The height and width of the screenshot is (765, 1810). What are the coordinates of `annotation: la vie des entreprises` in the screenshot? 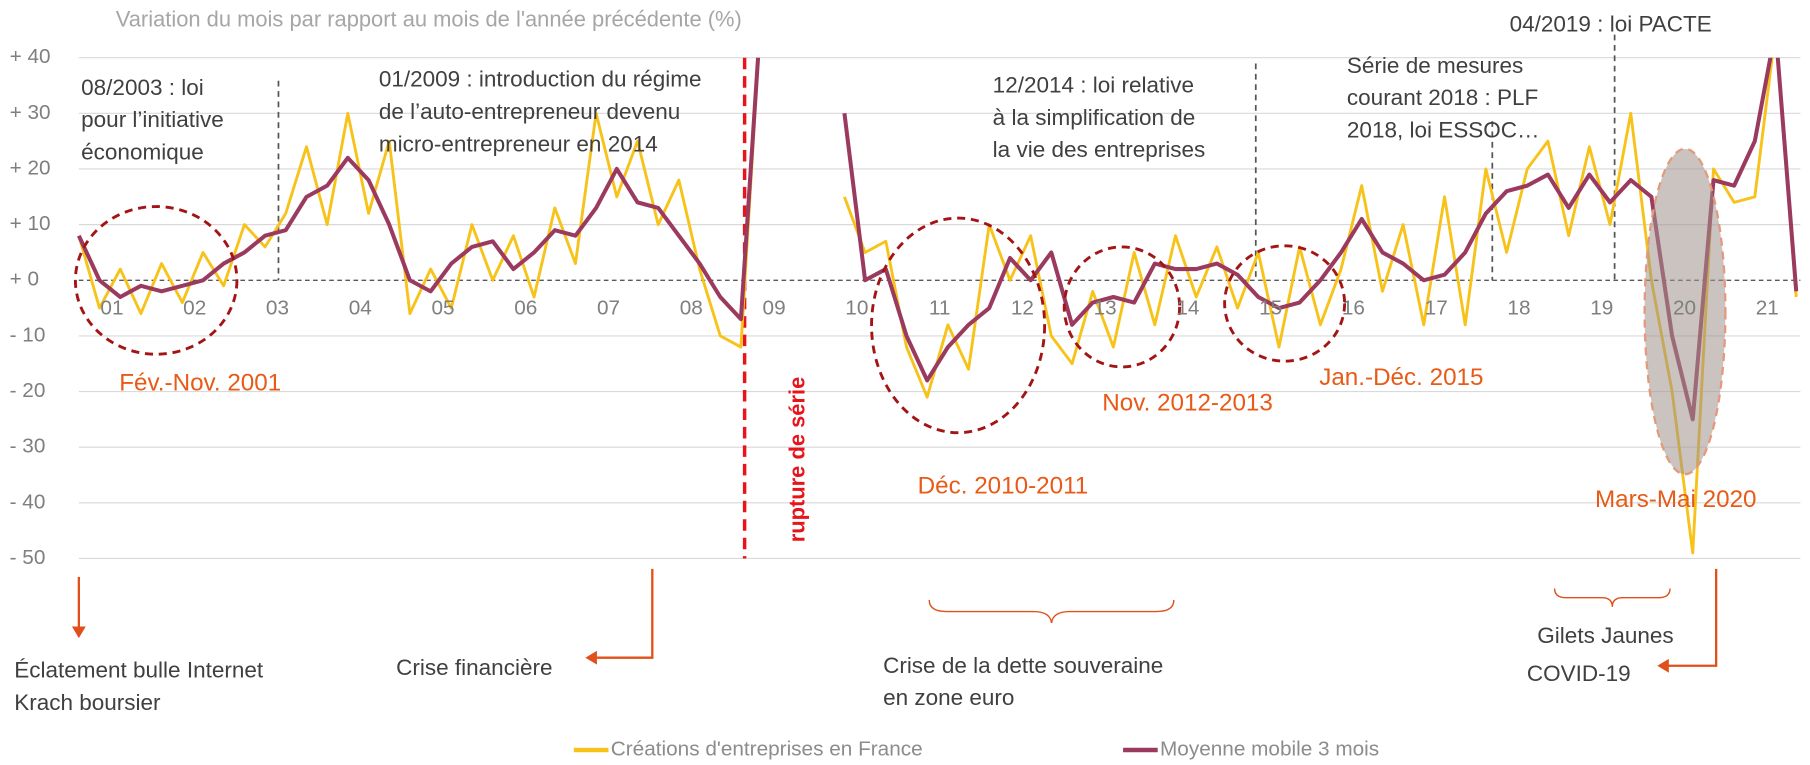 It's located at (1099, 149).